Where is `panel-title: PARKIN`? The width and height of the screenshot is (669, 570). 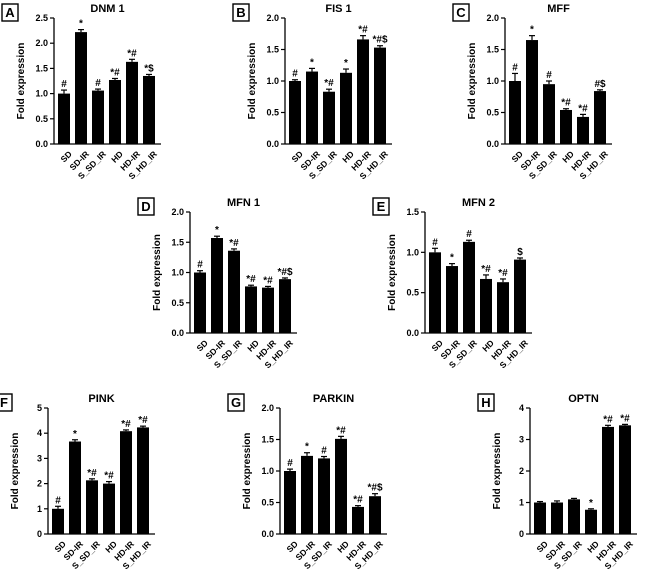
panel-title: PARKIN is located at coordinates (333, 399).